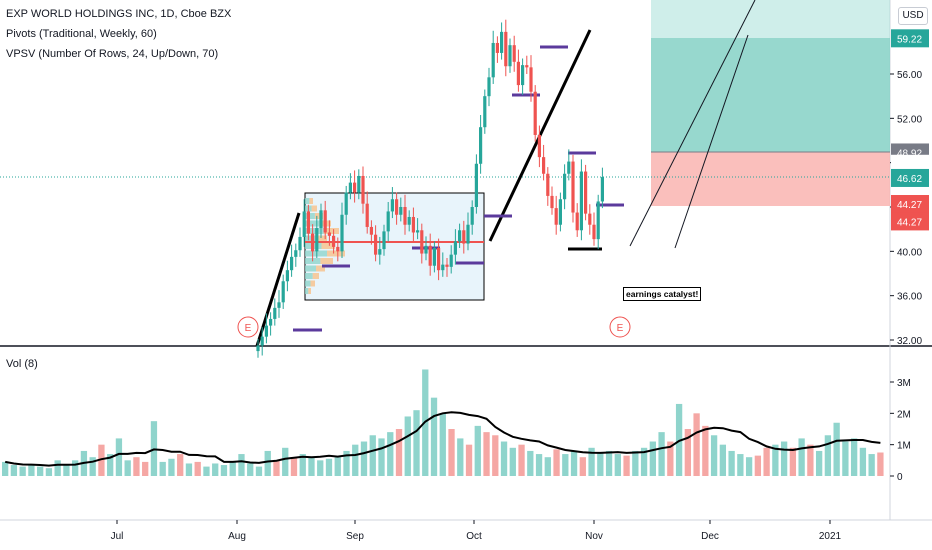 The image size is (932, 550). I want to click on price-tick-label: 40.00, so click(909, 252).